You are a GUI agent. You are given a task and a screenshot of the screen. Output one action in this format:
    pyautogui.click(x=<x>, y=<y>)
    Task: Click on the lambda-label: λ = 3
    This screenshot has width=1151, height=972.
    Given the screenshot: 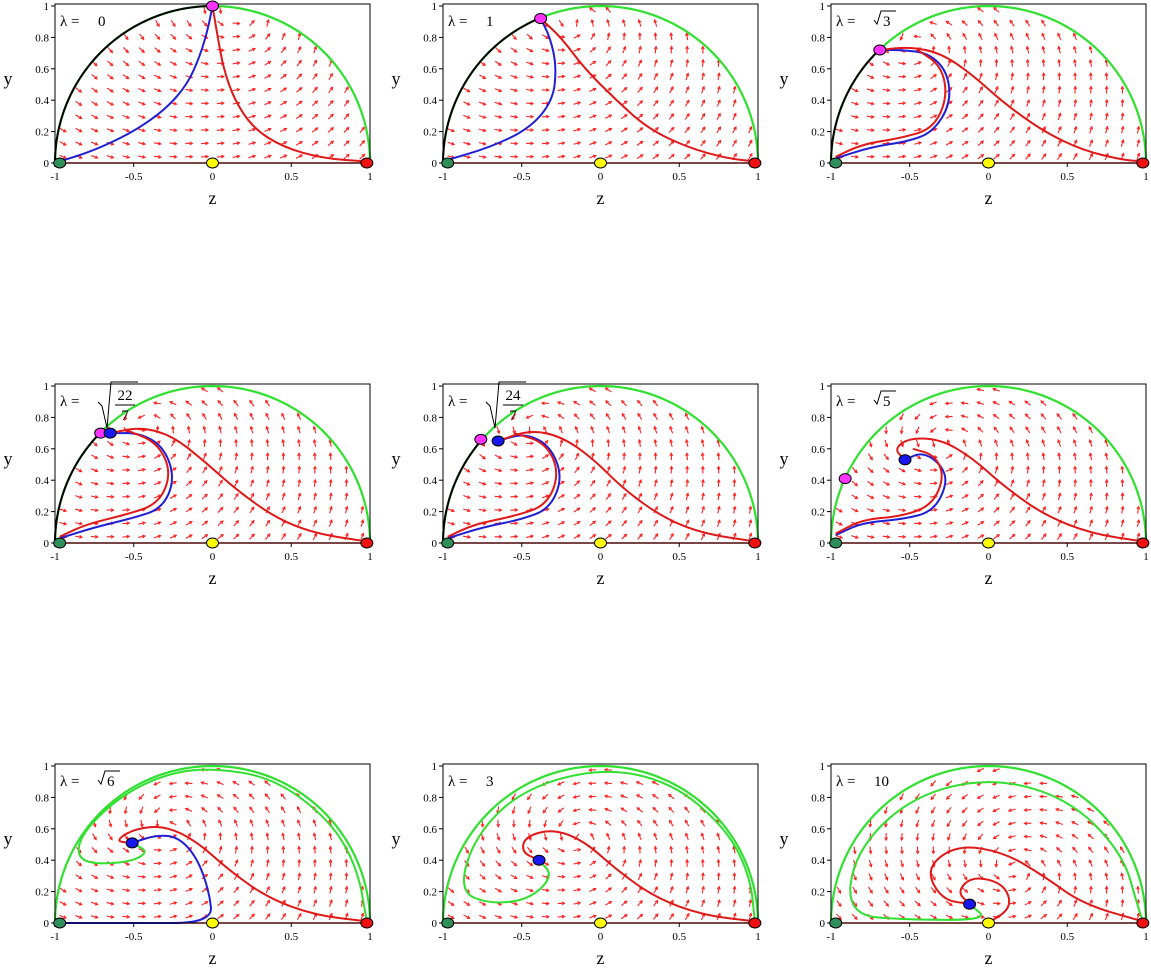 What is the action you would take?
    pyautogui.click(x=471, y=782)
    